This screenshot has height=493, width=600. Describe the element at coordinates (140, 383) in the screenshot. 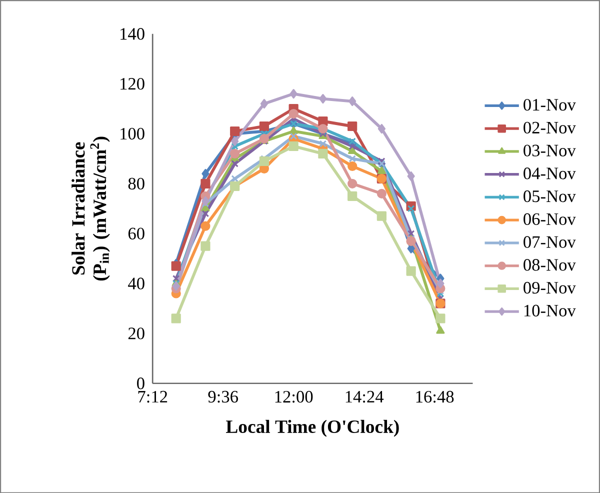

I see `y-tick-label: 0` at that location.